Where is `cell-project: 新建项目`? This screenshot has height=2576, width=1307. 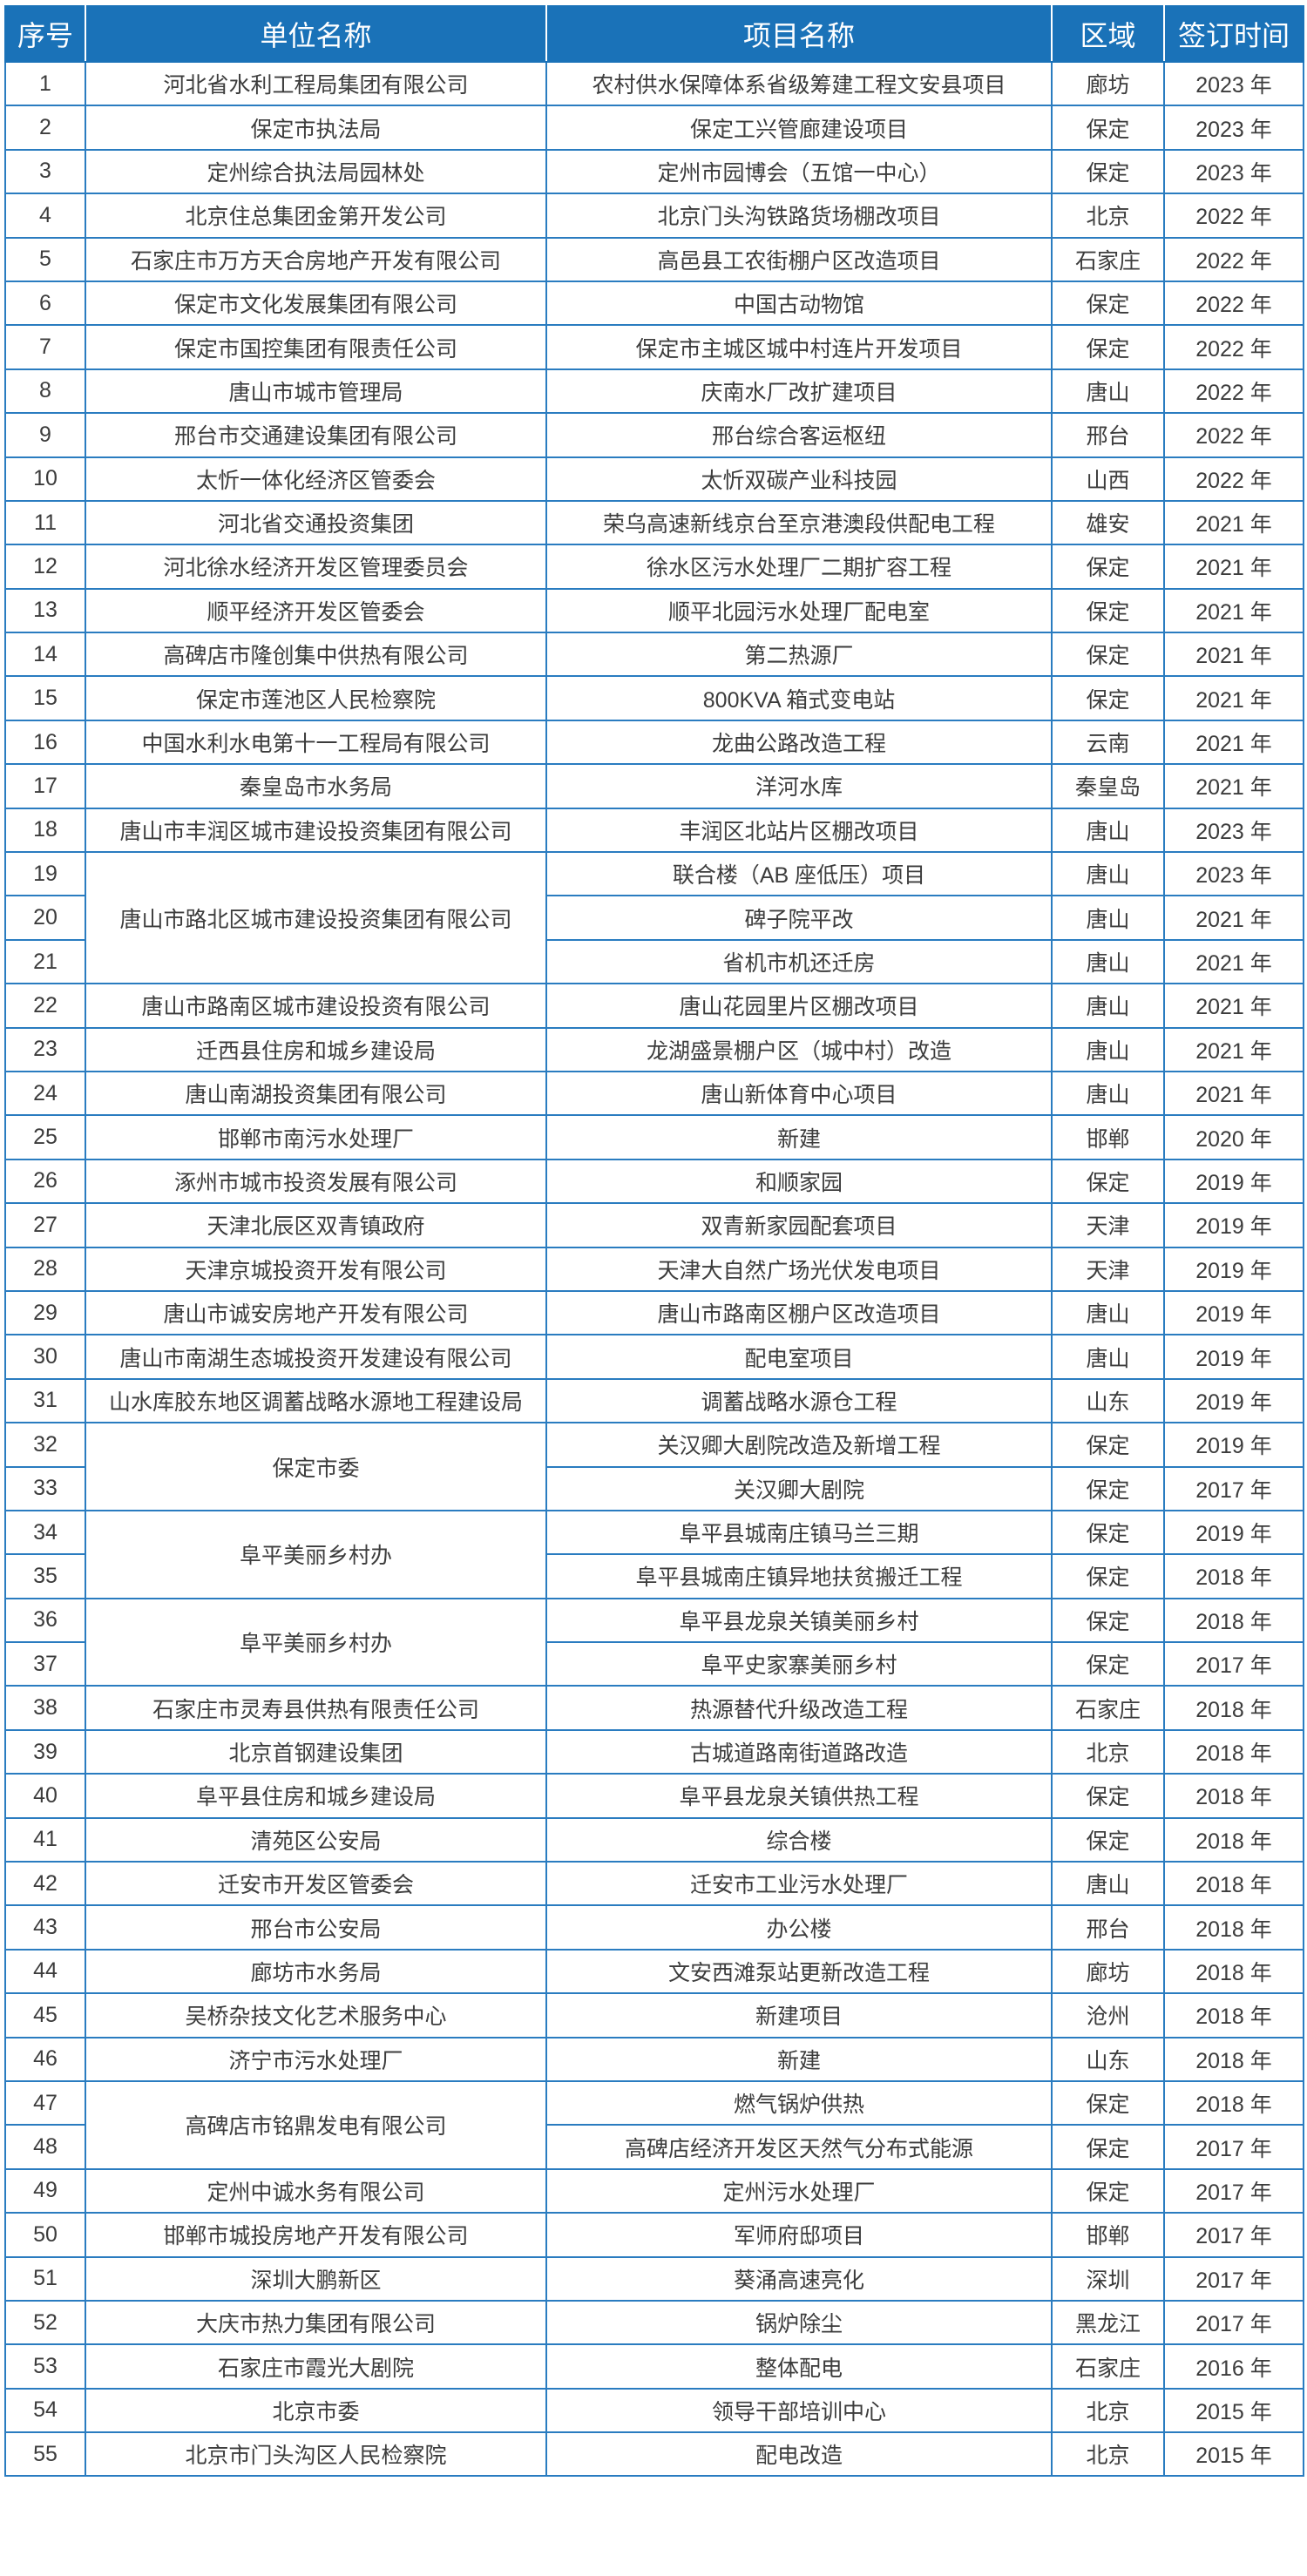
cell-project: 新建项目 is located at coordinates (799, 2015).